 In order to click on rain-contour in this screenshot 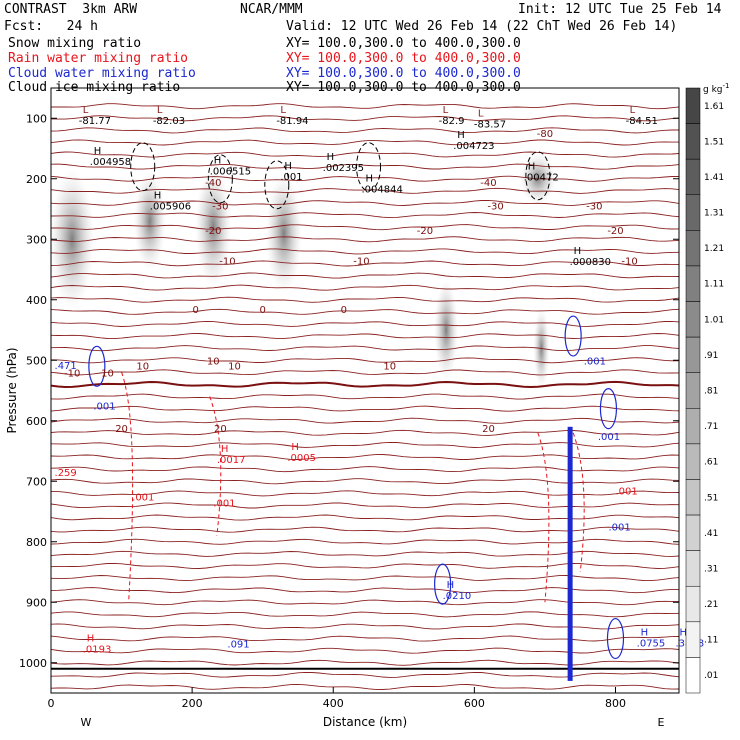, I will do `click(543, 517)`.